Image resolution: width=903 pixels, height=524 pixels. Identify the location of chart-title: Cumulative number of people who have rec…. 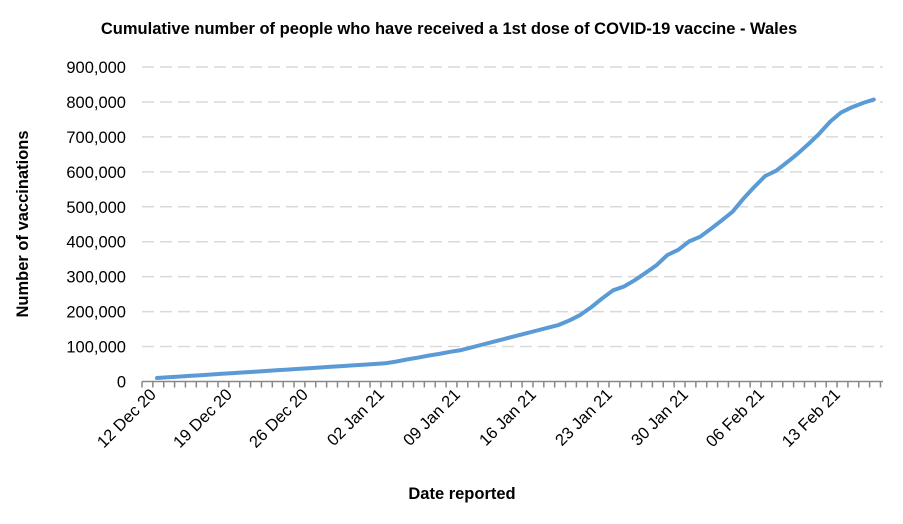
(449, 29).